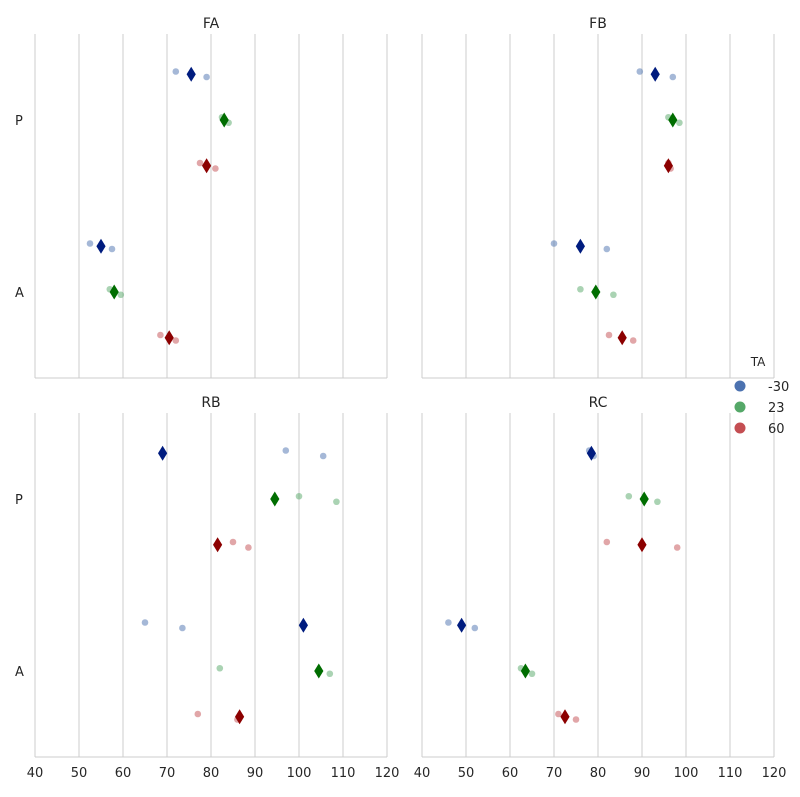 Image resolution: width=800 pixels, height=797 pixels. Describe the element at coordinates (778, 387) in the screenshot. I see `legend-label: -30` at that location.